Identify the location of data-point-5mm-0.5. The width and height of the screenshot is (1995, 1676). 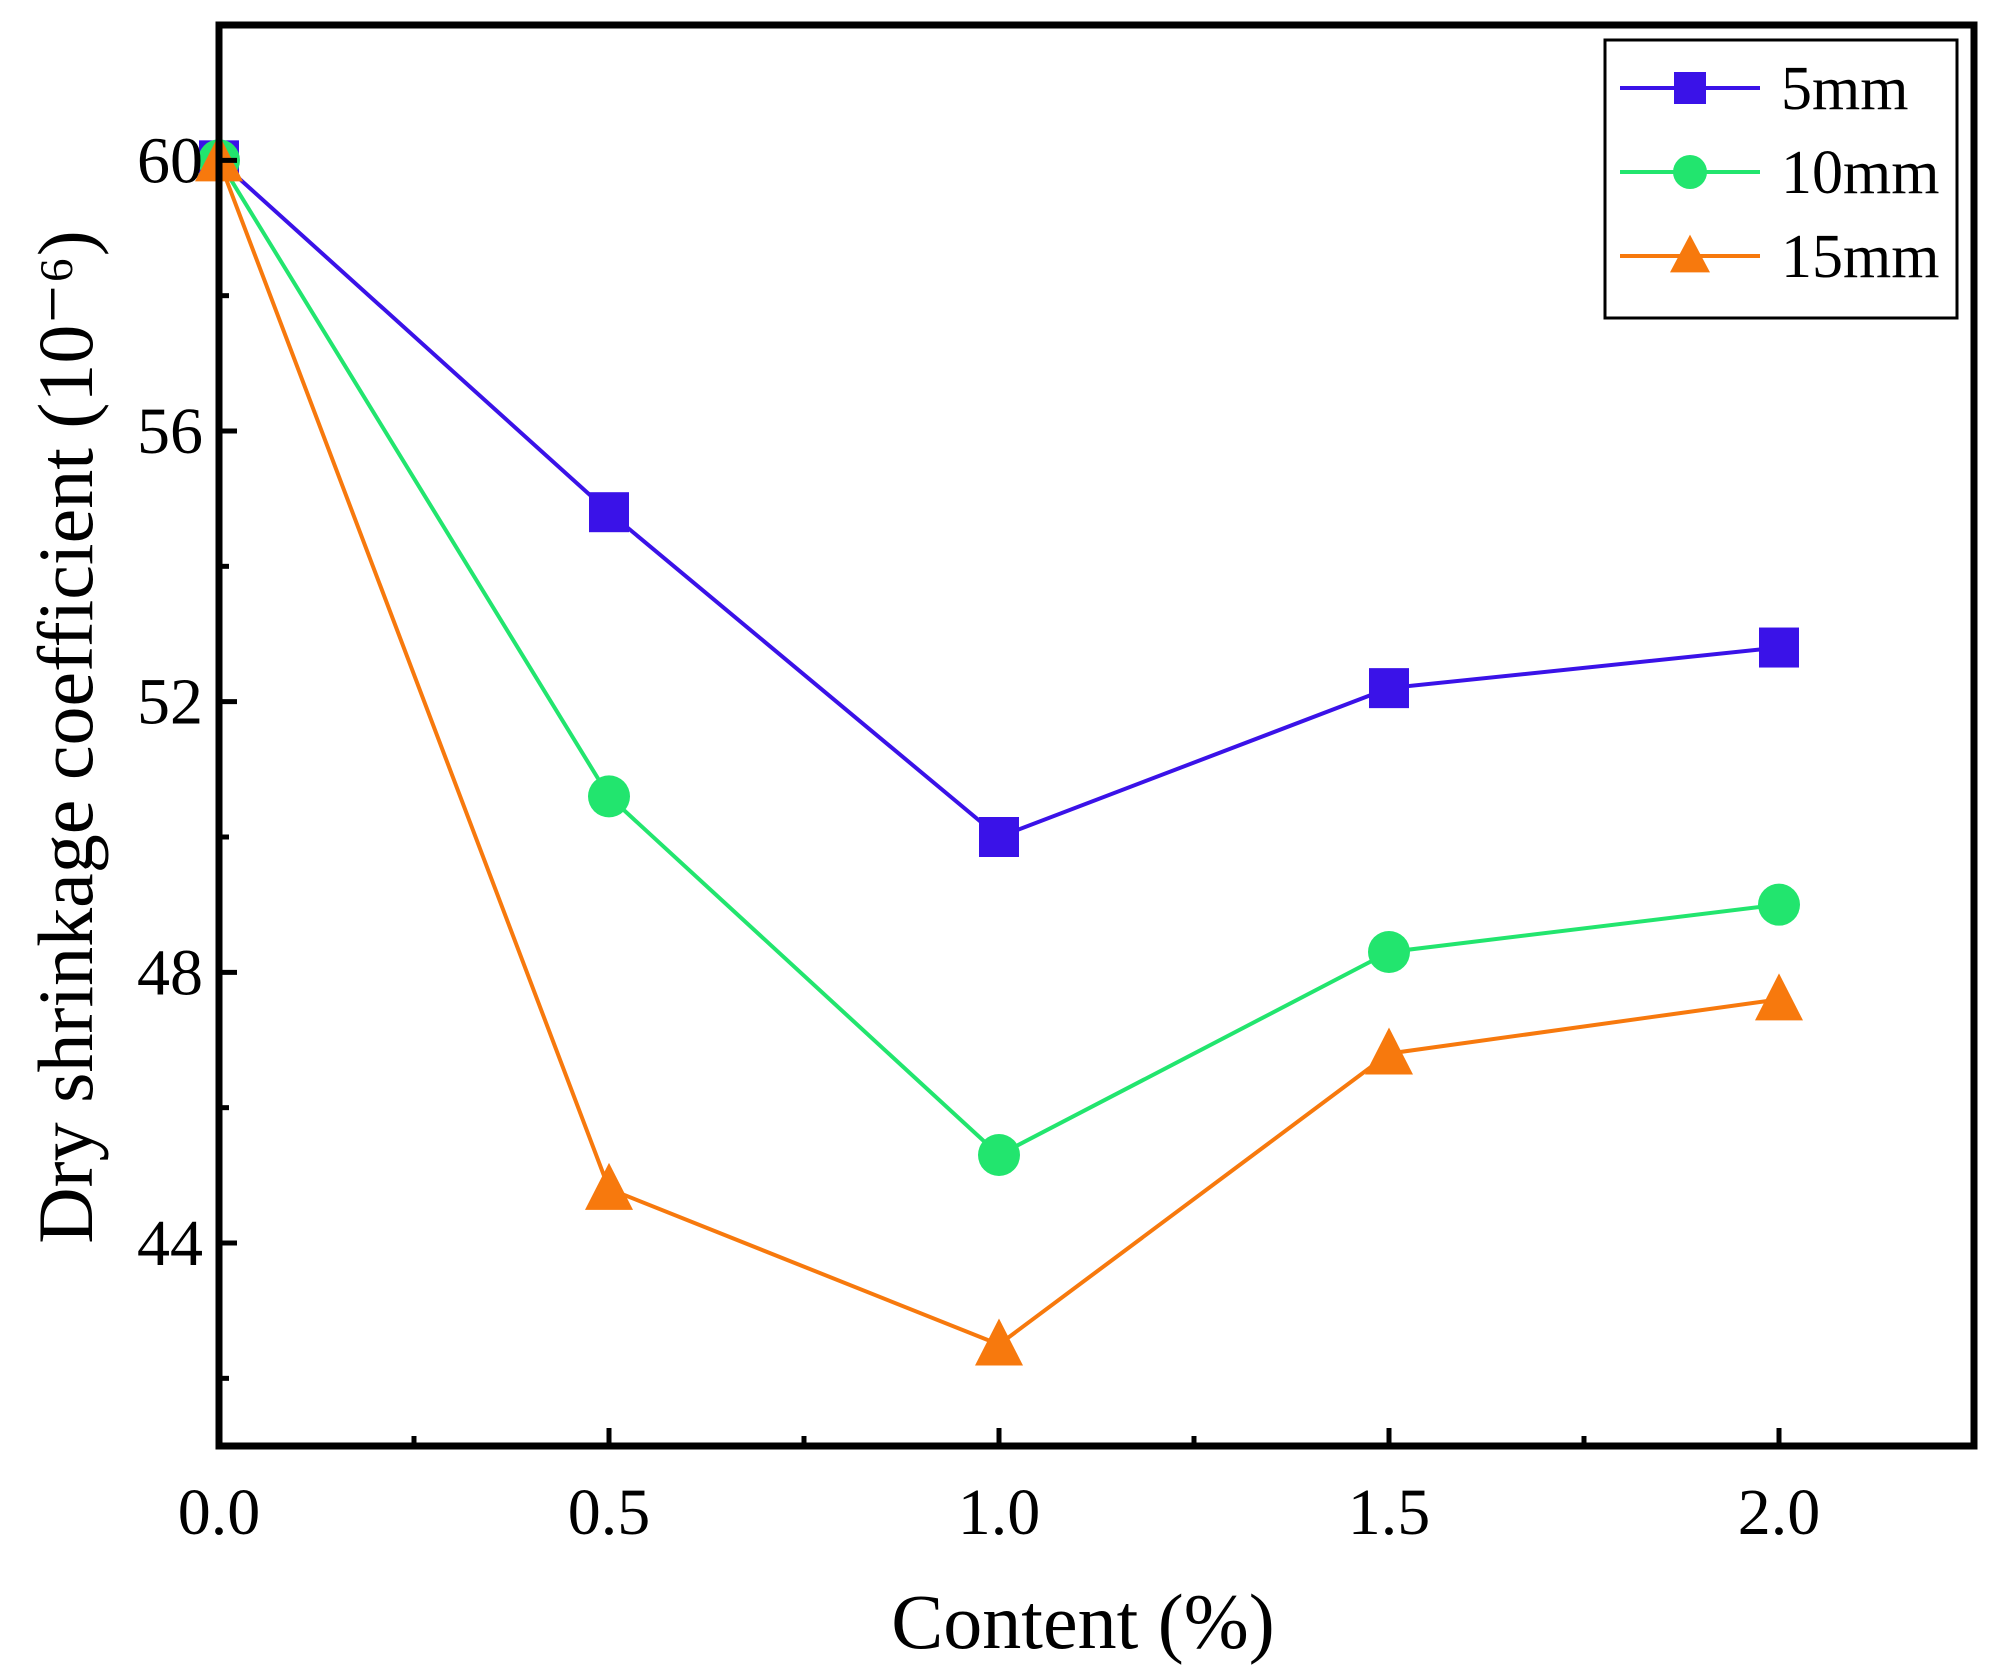
(609, 512).